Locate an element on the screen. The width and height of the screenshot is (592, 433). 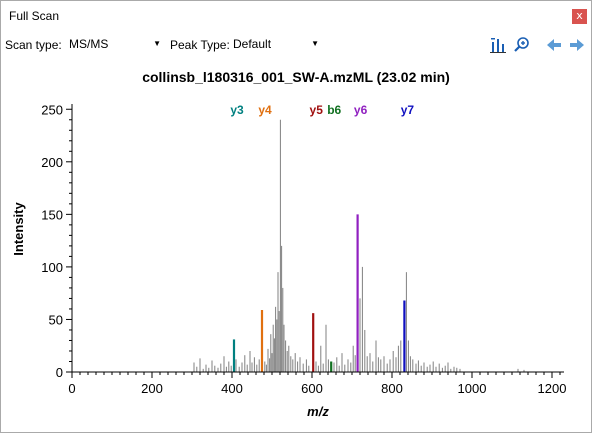
title-bar: Full Scan x is located at coordinates (296, 16).